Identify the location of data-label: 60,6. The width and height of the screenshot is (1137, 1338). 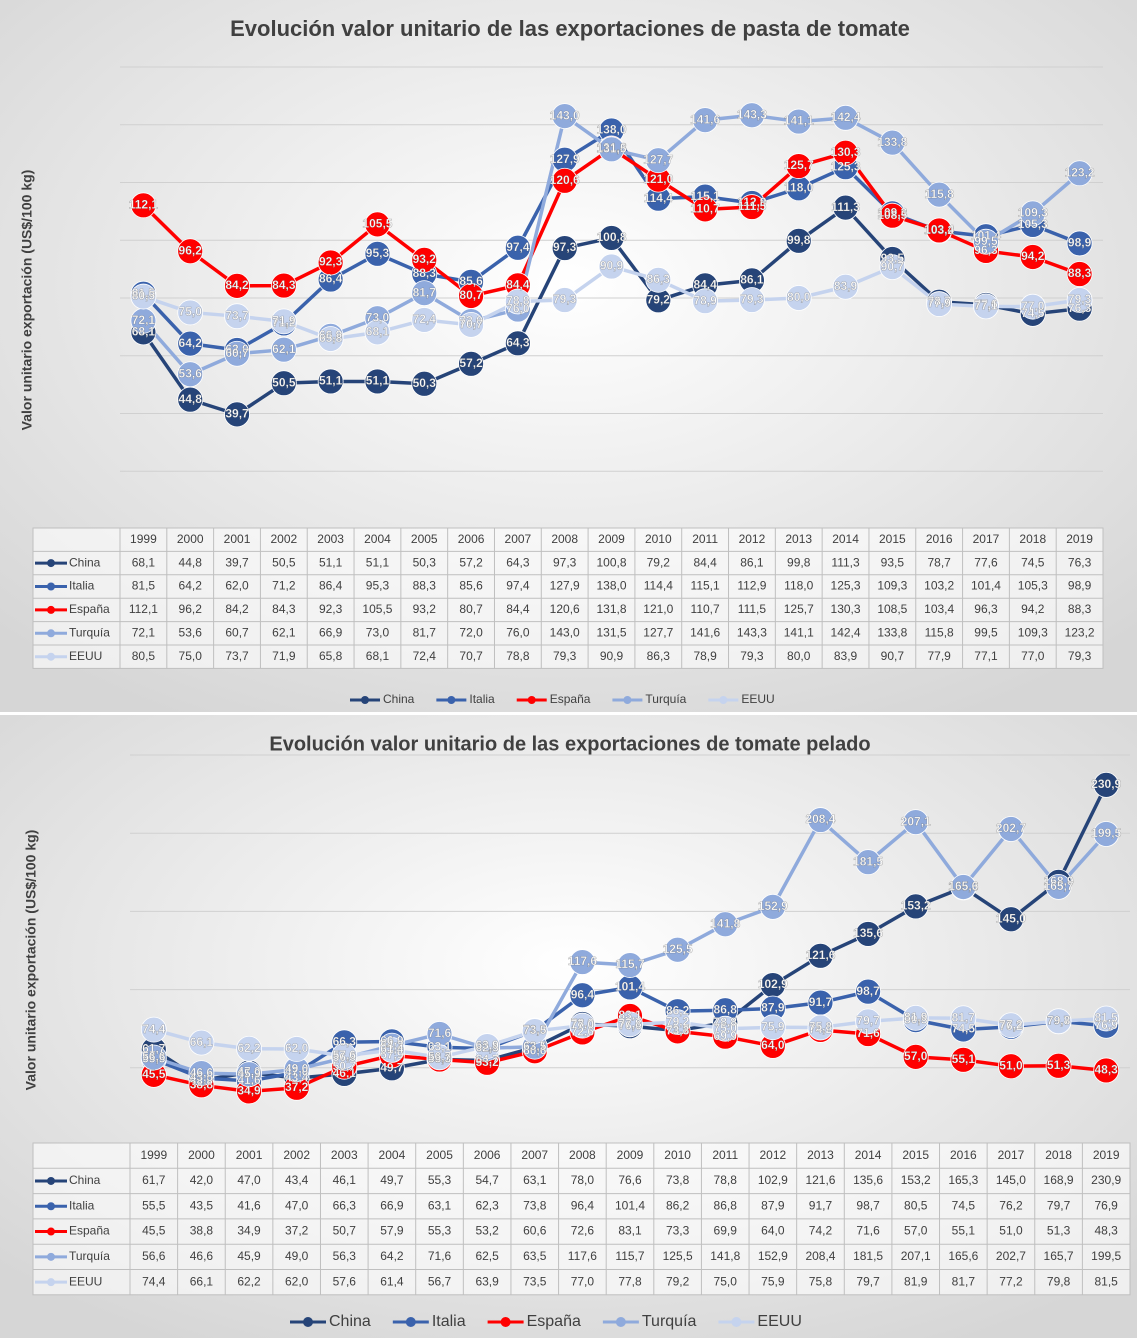
(535, 1050).